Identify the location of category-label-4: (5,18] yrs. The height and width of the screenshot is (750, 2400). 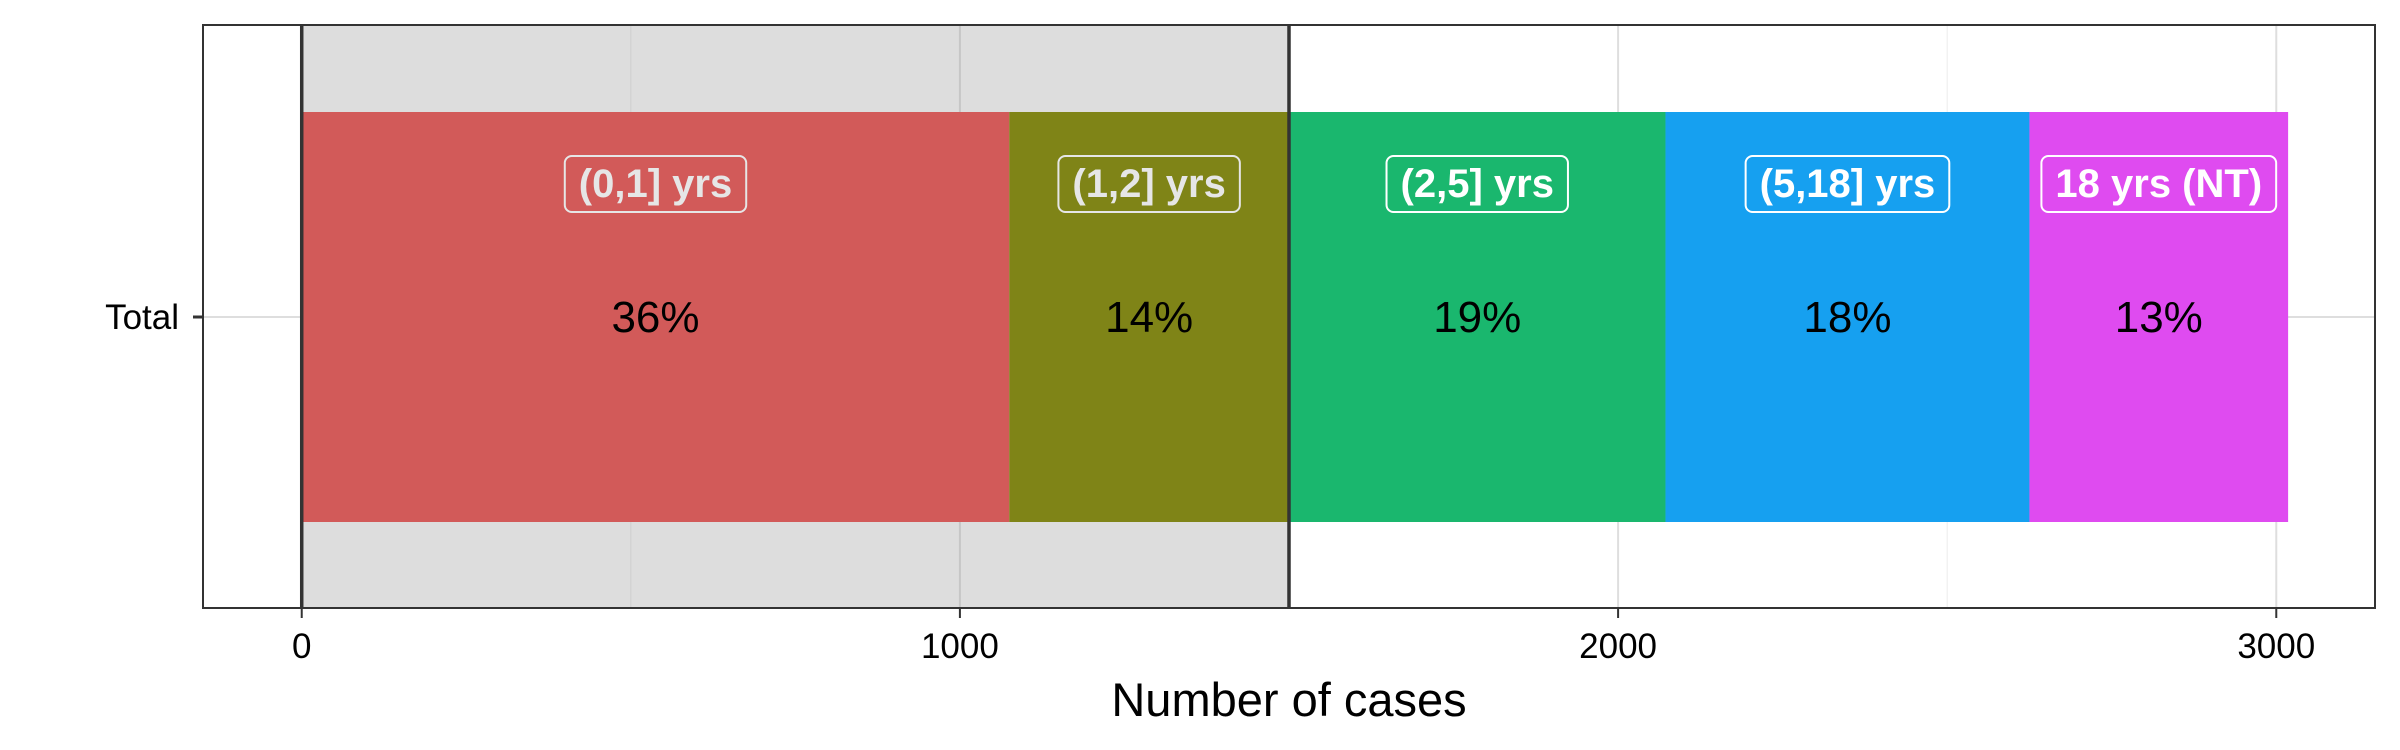
(1847, 184).